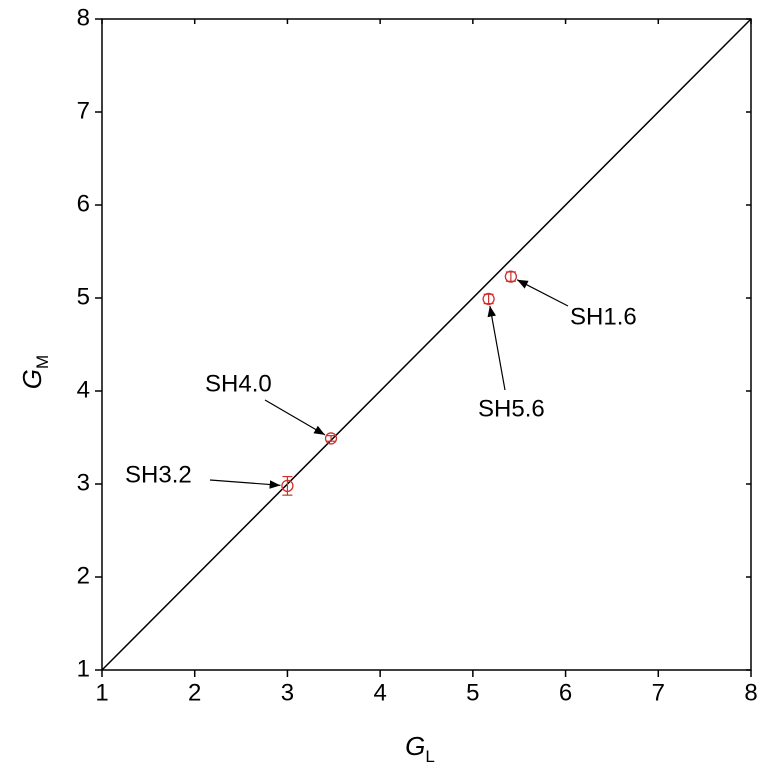 The height and width of the screenshot is (780, 768). Describe the element at coordinates (83, 575) in the screenshot. I see `y-tick-label: 2` at that location.